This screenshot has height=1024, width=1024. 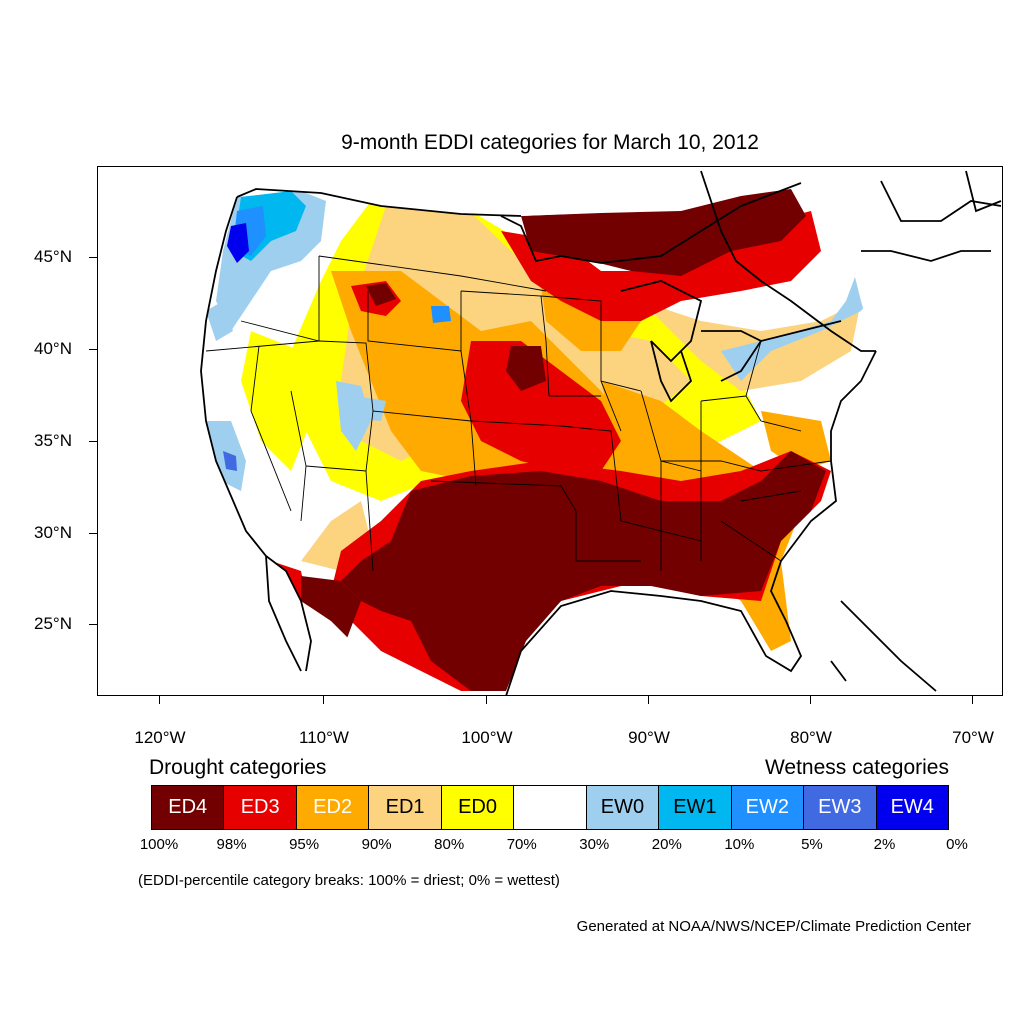 I want to click on legend-cell-neutral, so click(x=550, y=807).